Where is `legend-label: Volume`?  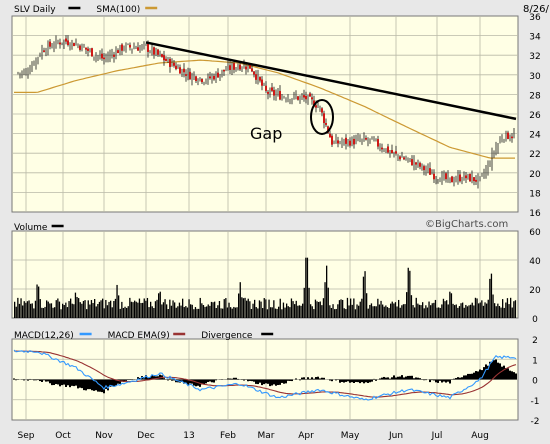
legend-label: Volume is located at coordinates (31, 228).